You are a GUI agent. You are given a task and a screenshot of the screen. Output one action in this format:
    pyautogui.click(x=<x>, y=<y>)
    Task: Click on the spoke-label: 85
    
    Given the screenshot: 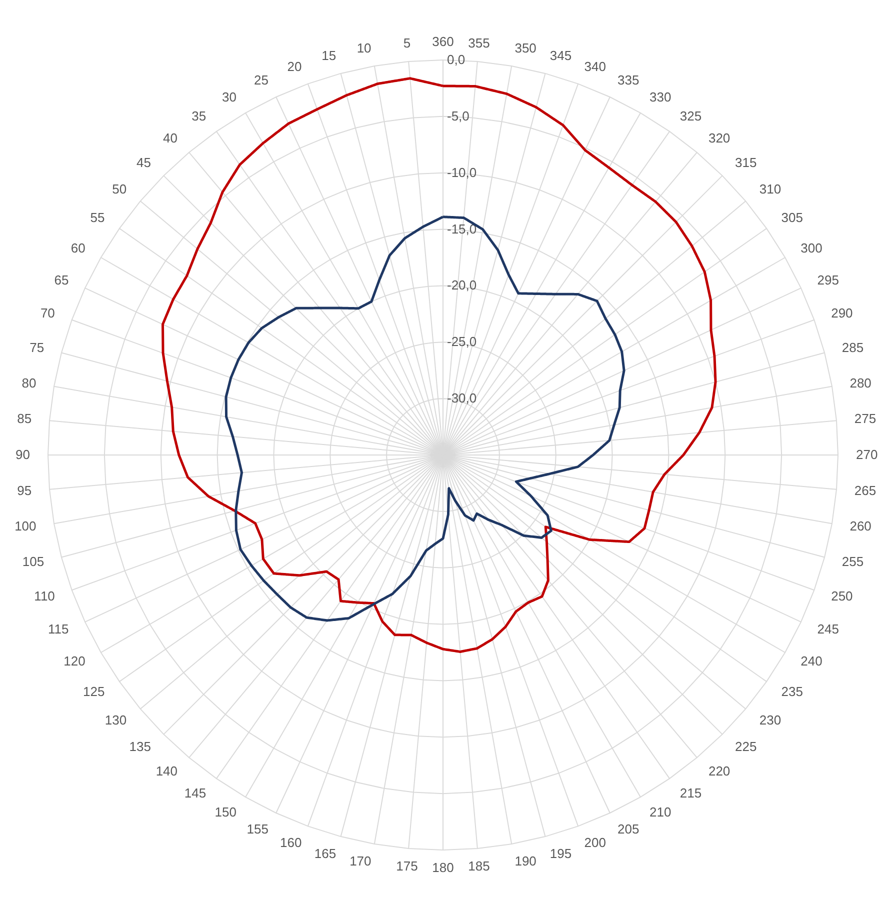 What is the action you would take?
    pyautogui.click(x=24, y=418)
    